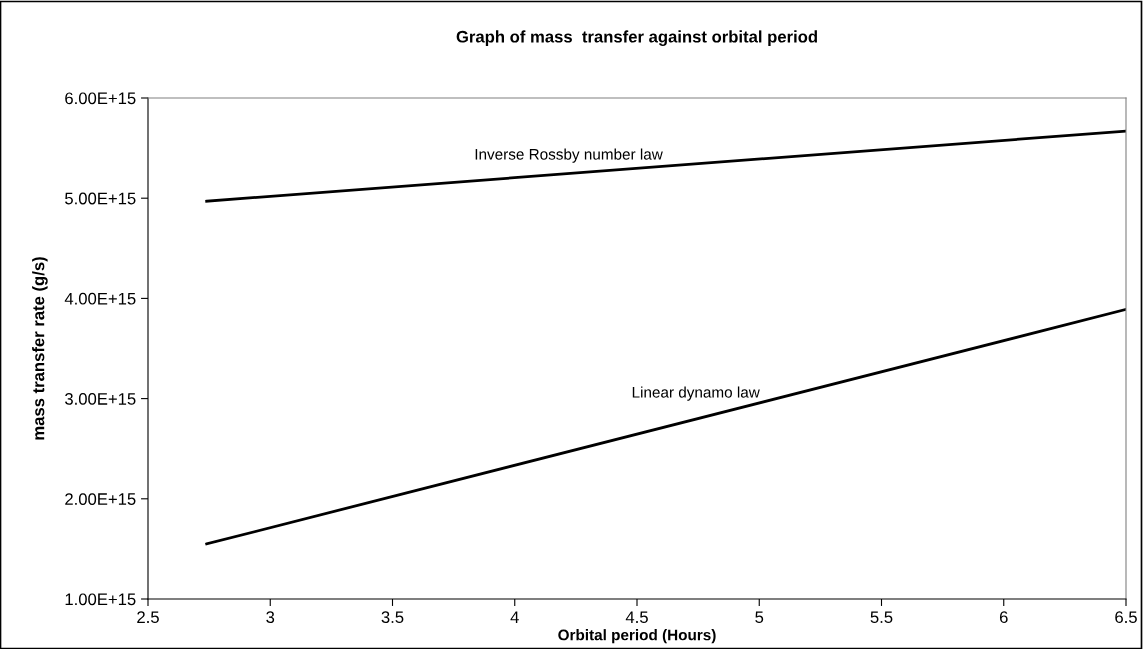  I want to click on series-label: Linear dynamo law, so click(696, 393).